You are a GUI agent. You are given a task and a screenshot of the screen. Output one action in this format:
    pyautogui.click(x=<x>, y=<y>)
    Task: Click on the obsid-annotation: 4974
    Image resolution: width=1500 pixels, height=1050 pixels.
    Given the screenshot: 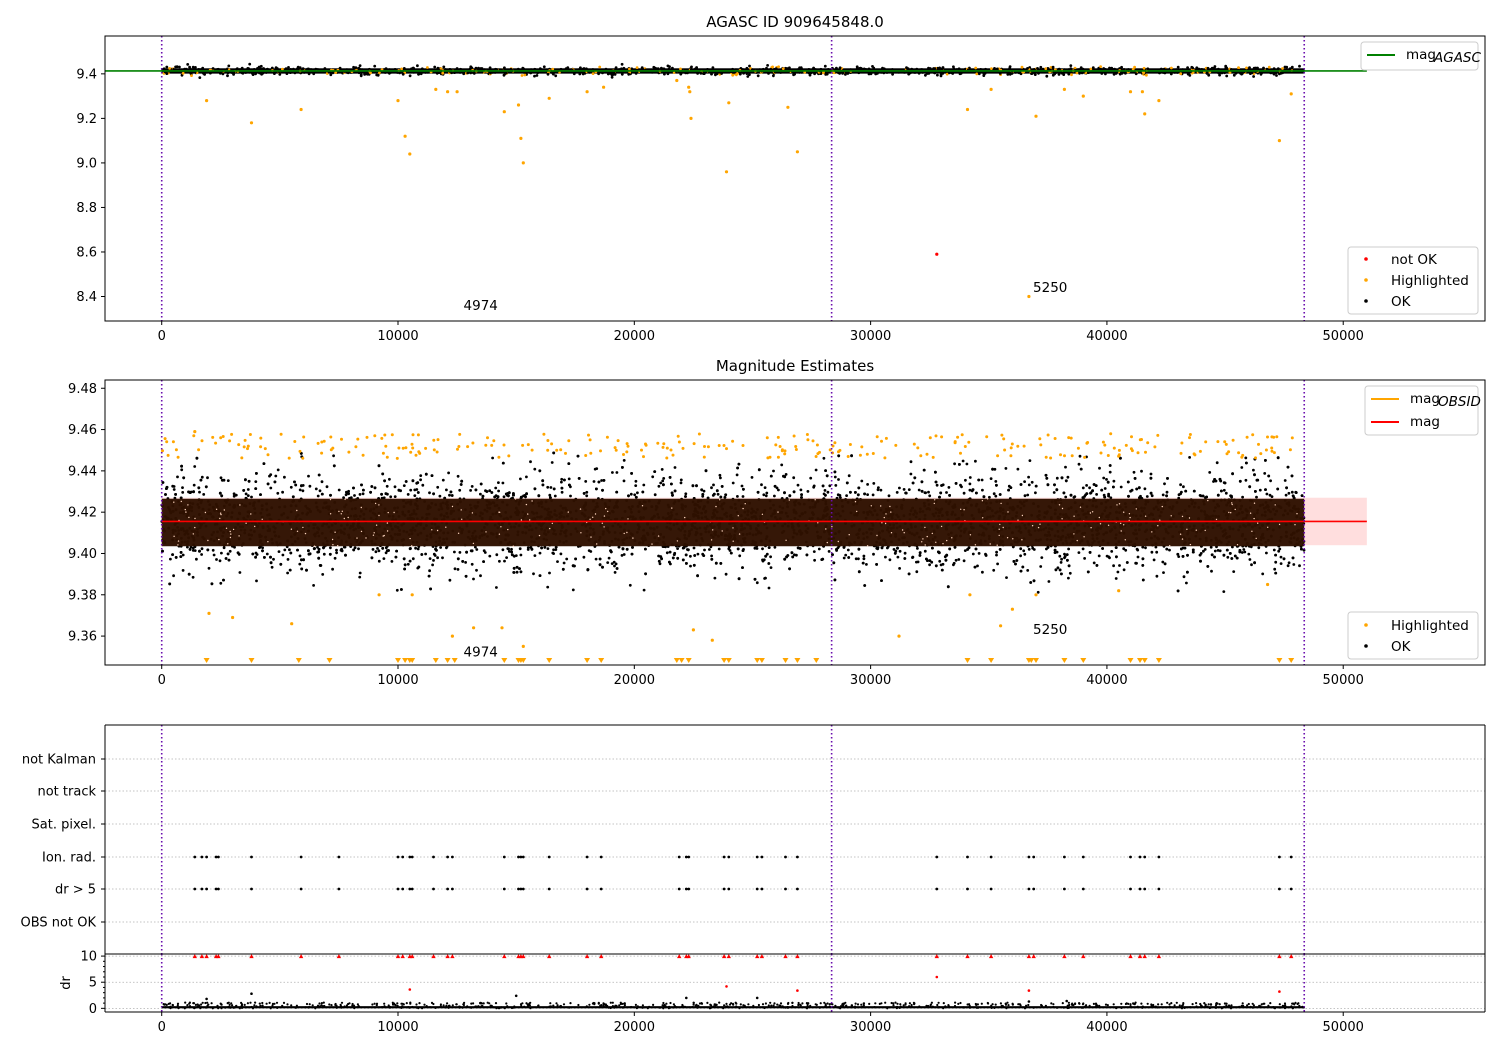 What is the action you would take?
    pyautogui.click(x=481, y=306)
    